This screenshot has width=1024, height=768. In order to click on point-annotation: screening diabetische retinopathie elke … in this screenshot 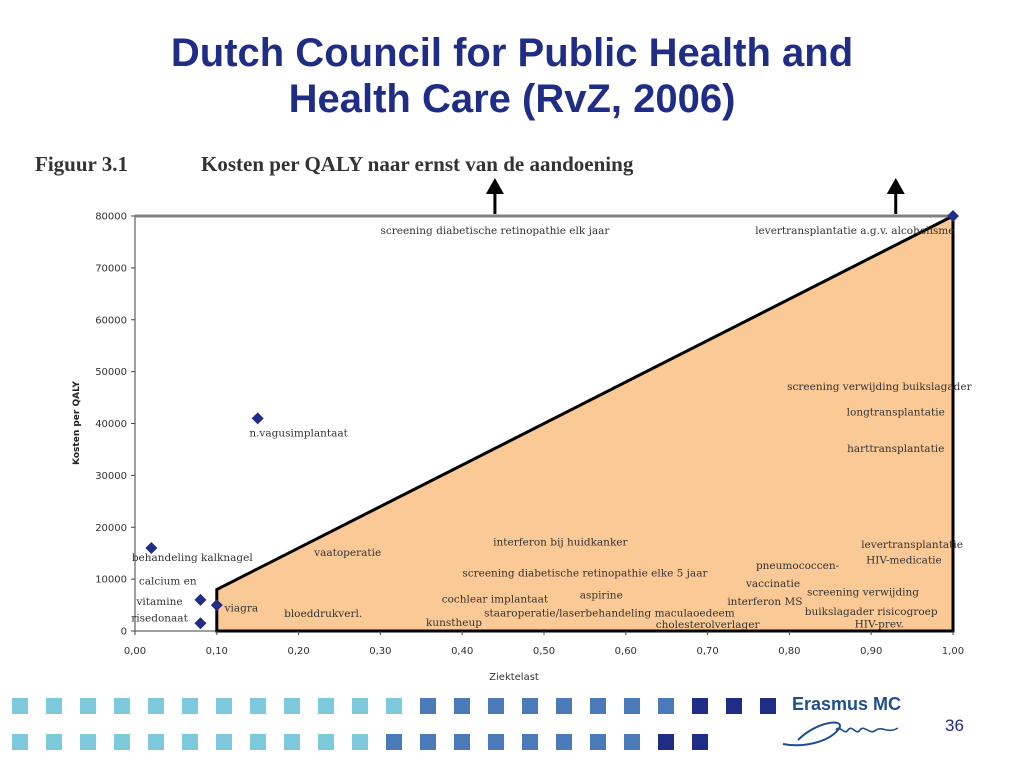, I will do `click(585, 574)`.